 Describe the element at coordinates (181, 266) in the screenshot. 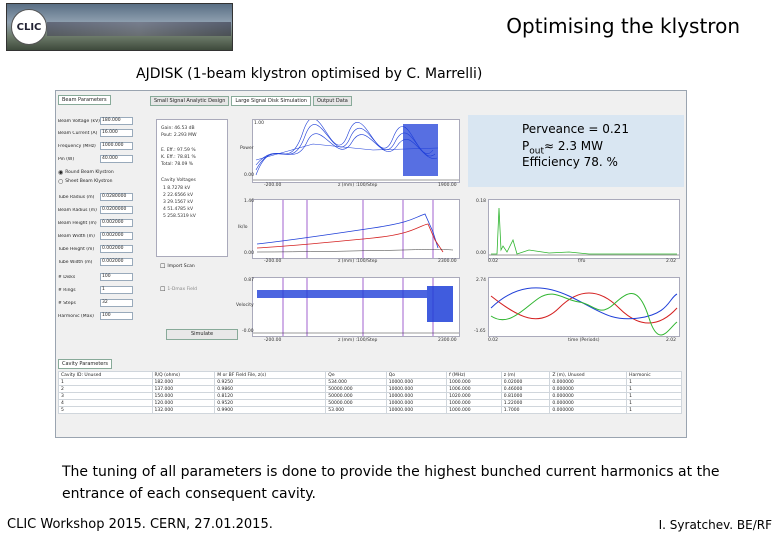

I see `import-scan-label: Import Scan` at that location.